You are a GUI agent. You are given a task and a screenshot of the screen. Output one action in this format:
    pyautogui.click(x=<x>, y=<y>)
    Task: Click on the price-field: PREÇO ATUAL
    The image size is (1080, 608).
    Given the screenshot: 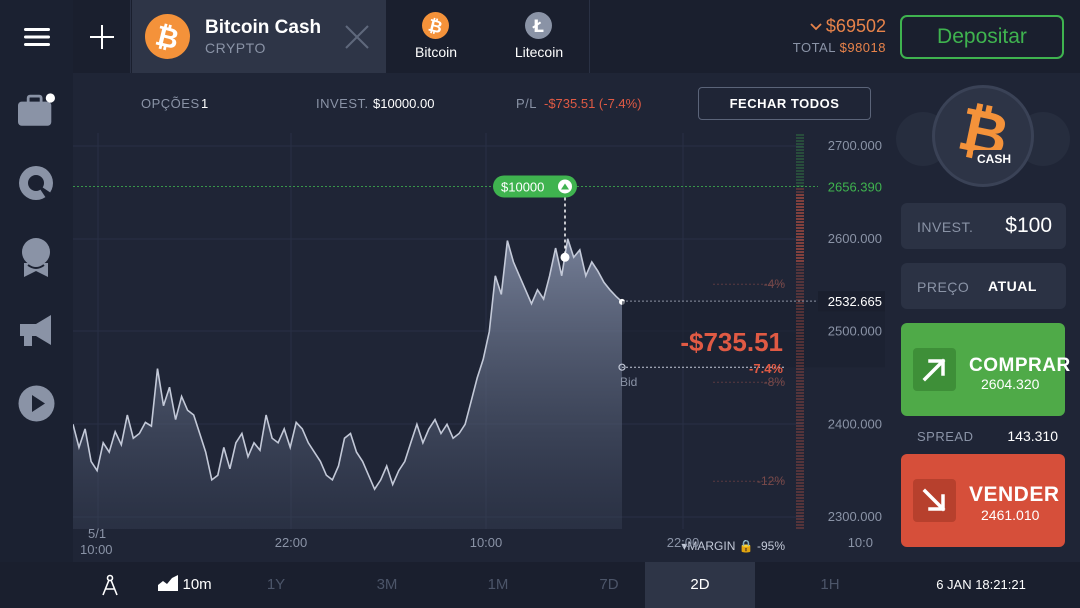 What is the action you would take?
    pyautogui.click(x=983, y=286)
    